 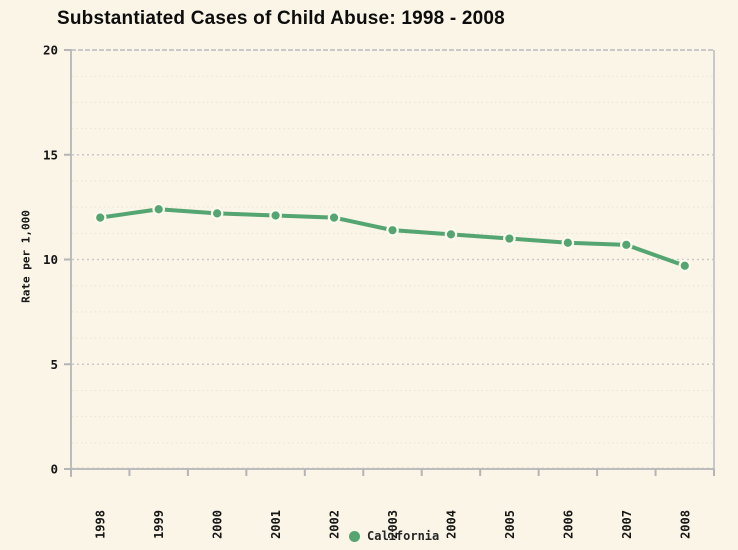 I want to click on x-tick-label: 2005, so click(x=510, y=524).